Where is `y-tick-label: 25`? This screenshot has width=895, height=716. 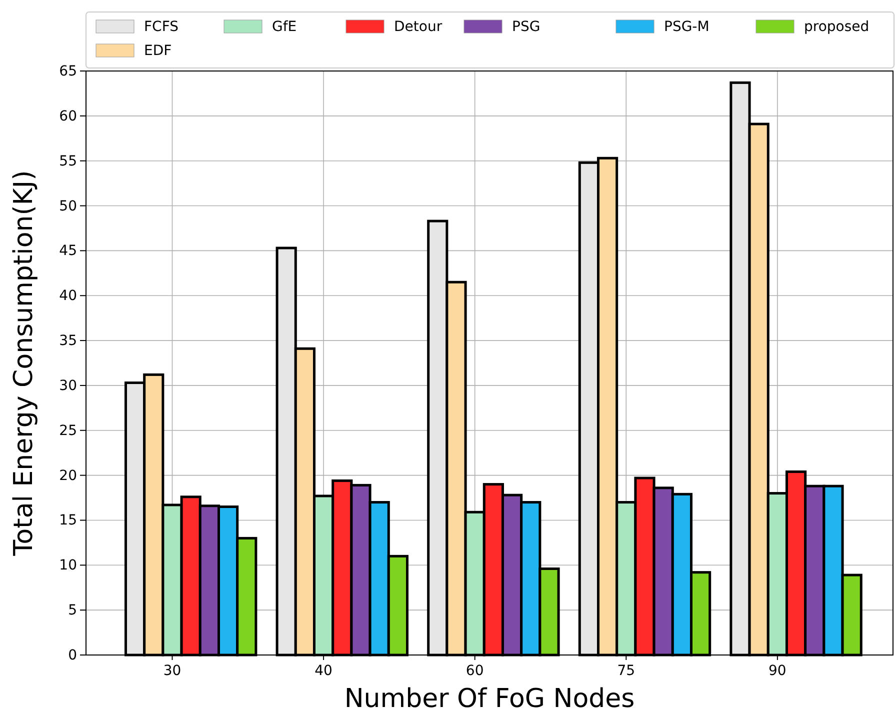
y-tick-label: 25 is located at coordinates (68, 430).